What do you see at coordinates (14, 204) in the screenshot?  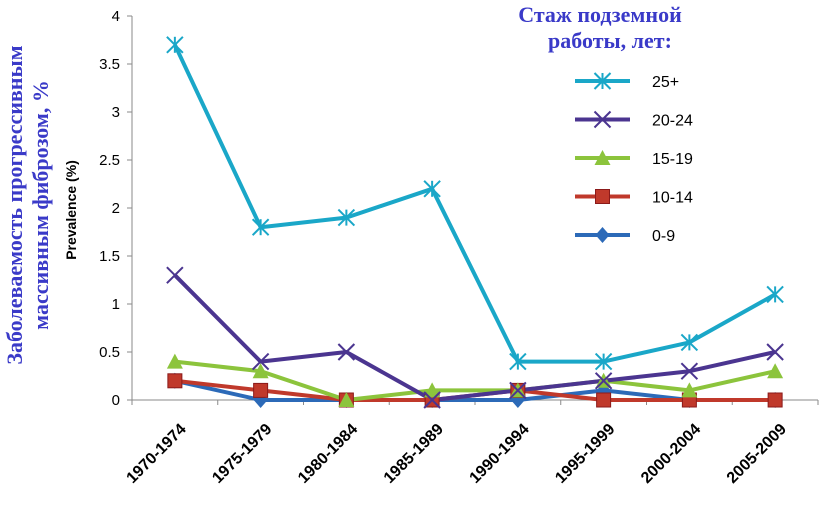 I see `y-axis-label-russian-line-1: Заболеваемость прогрессивным` at bounding box center [14, 204].